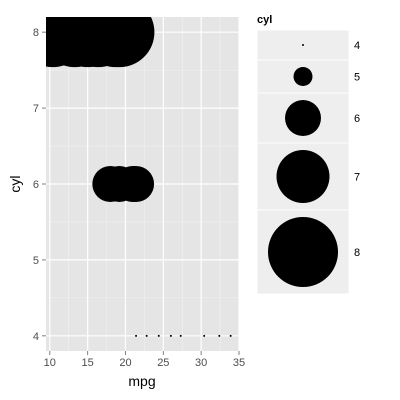  I want to click on y-tick-label: 6, so click(36, 185).